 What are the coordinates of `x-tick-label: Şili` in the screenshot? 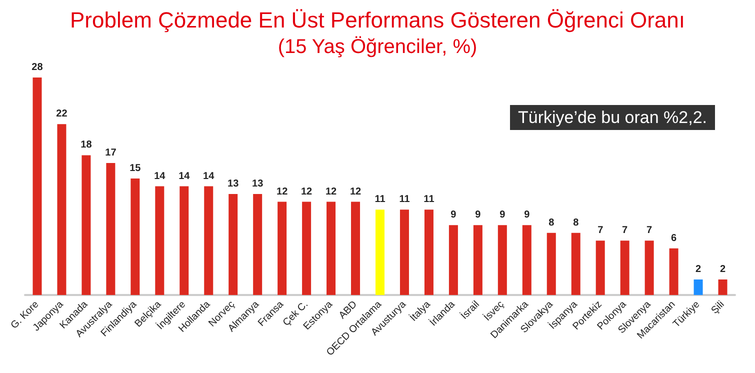 It's located at (718, 307).